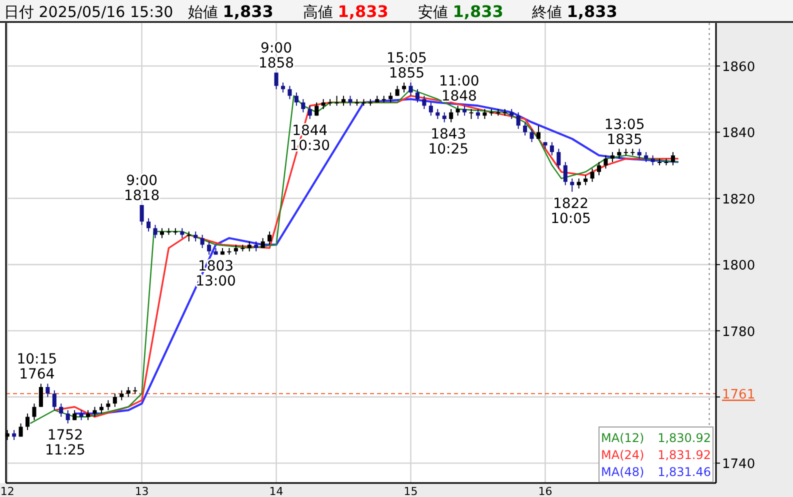 The image size is (793, 497). Describe the element at coordinates (448, 142) in the screenshot. I see `annotation: 1843 10:25` at that location.